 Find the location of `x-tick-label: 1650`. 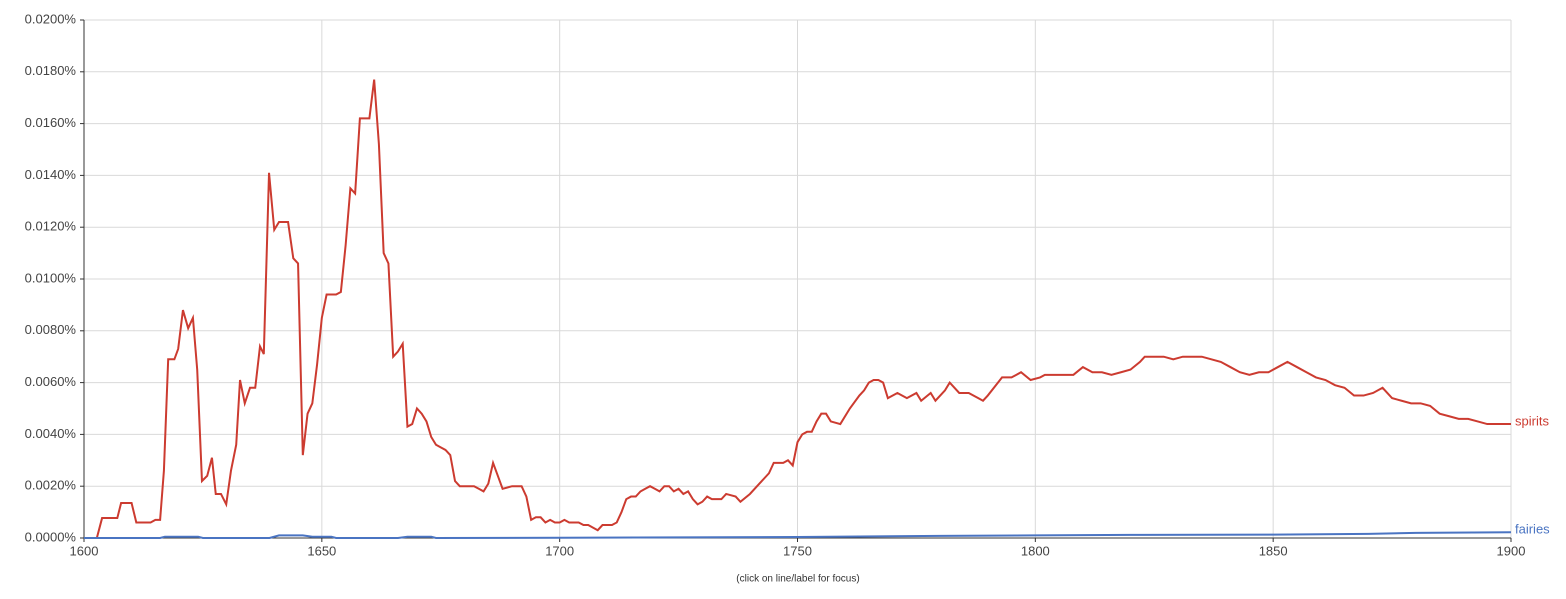

x-tick-label: 1650 is located at coordinates (321, 550).